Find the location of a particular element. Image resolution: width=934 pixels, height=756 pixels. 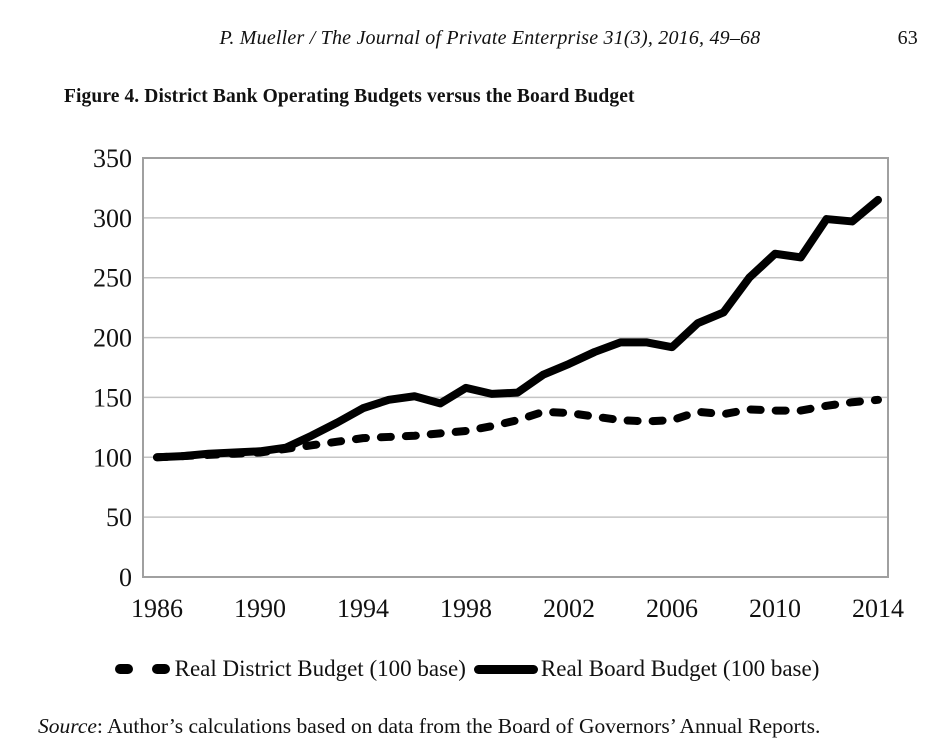

legend-item-board: Real Board Budget (100 base) is located at coordinates (646, 669).